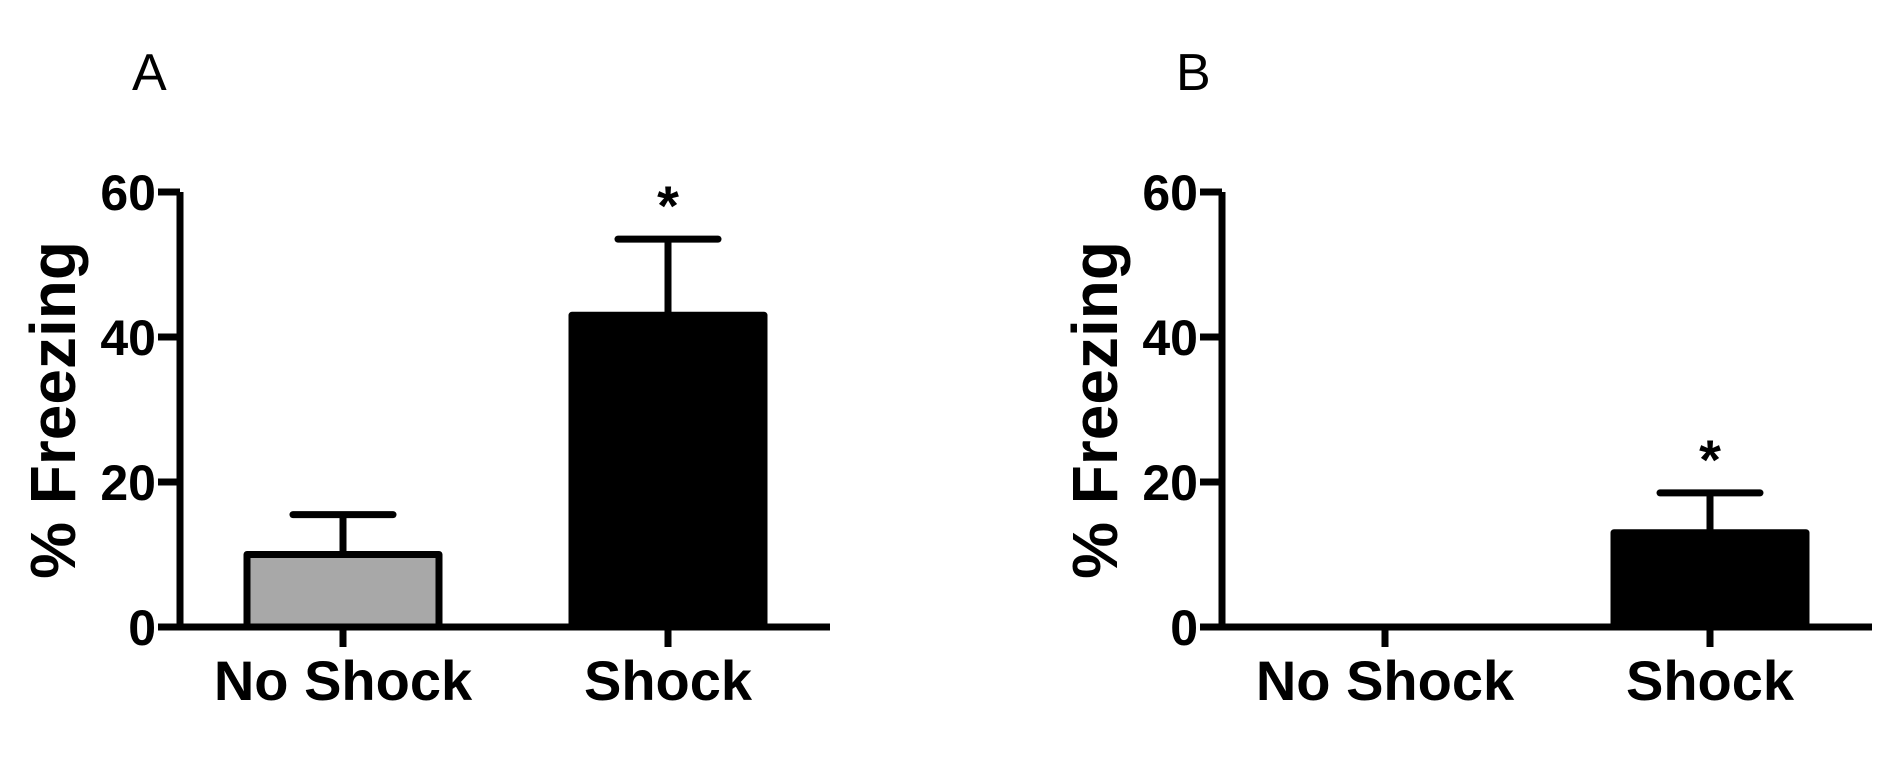 Image resolution: width=1902 pixels, height=761 pixels. I want to click on panel-label: B, so click(1193, 73).